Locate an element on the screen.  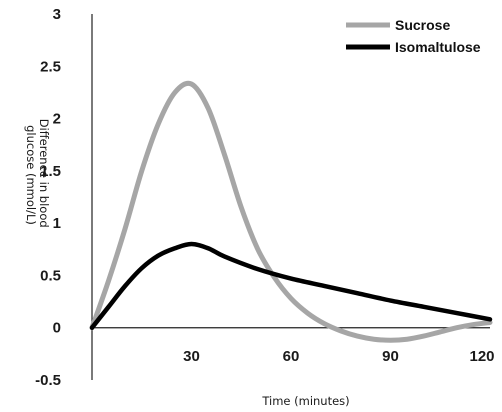
y-tick-label: 0.5 is located at coordinates (50, 275).